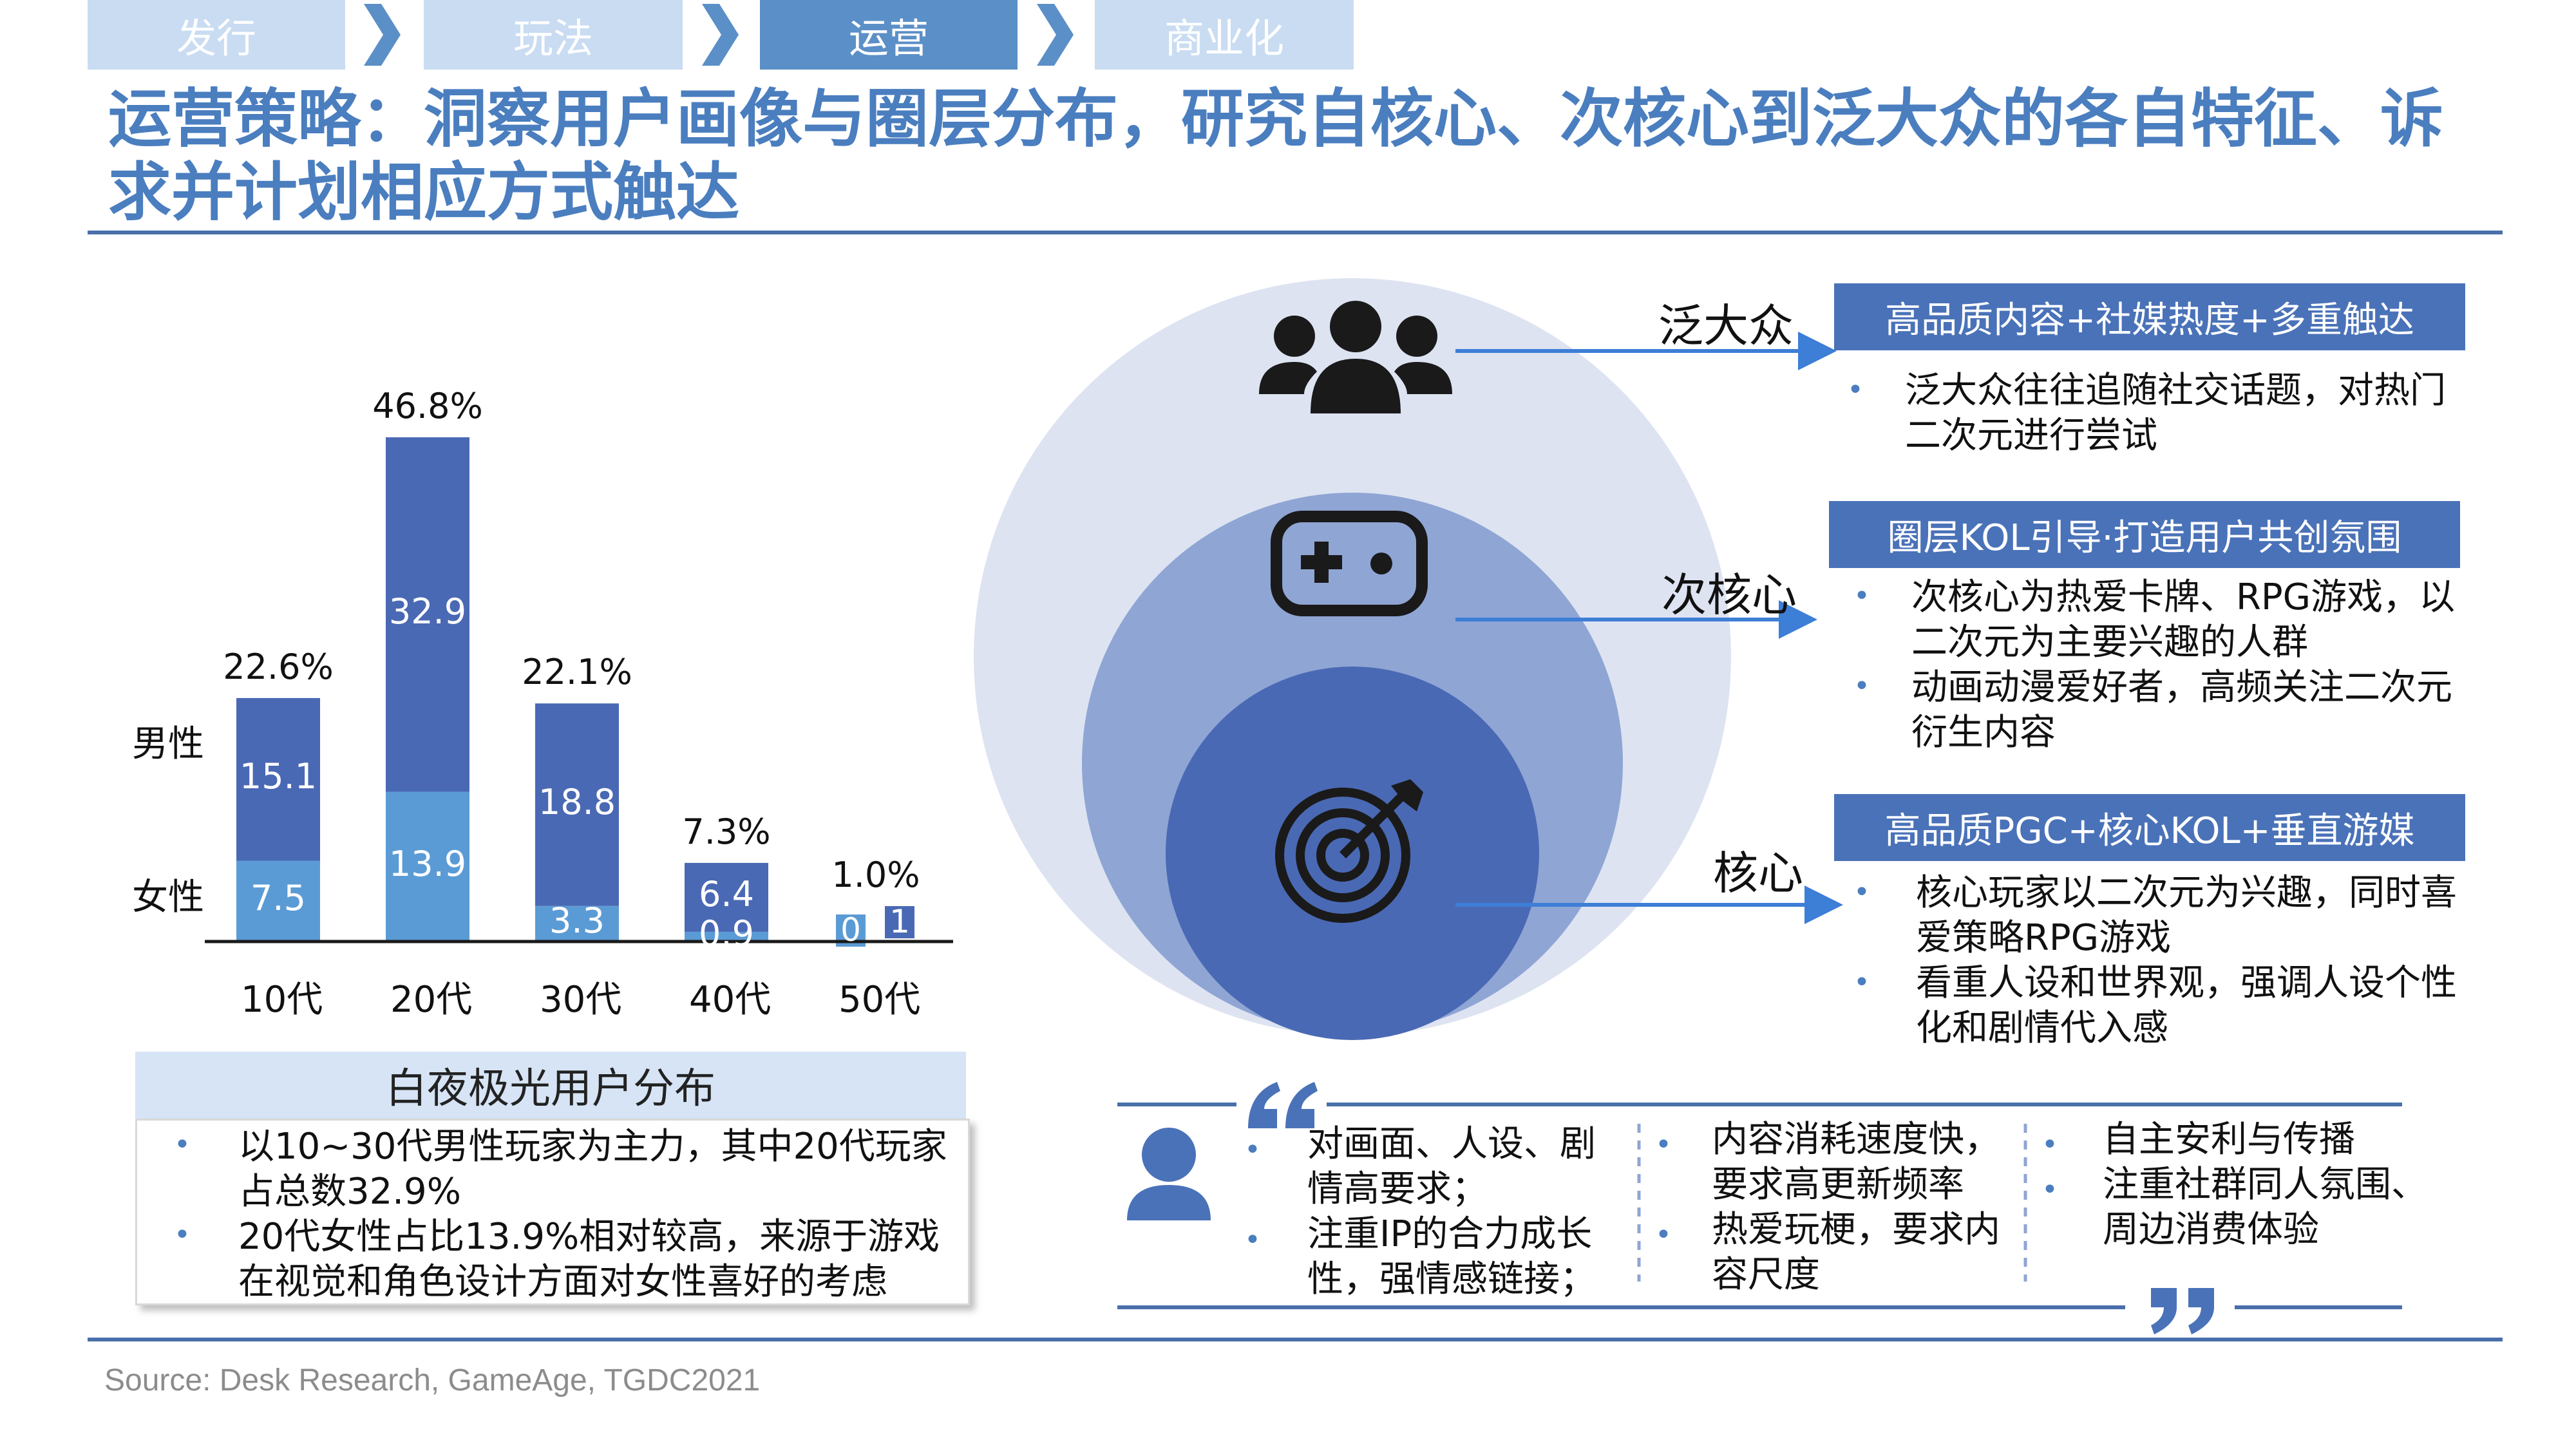 This screenshot has width=2576, height=1449. I want to click on legend-female: 女性, so click(168, 897).